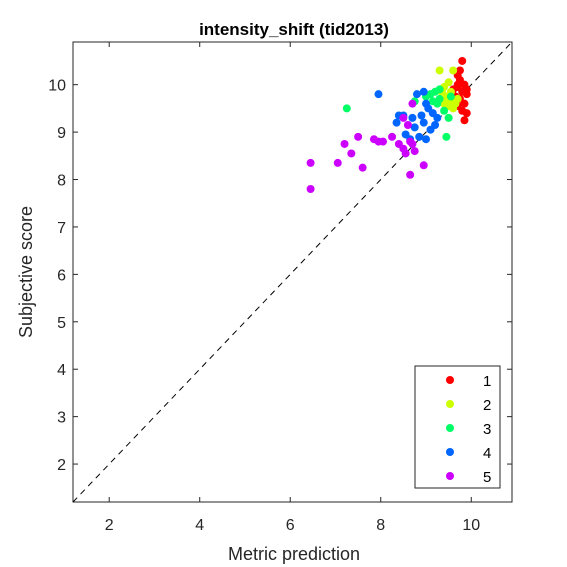  I want to click on x-tick-label: 2, so click(109, 525).